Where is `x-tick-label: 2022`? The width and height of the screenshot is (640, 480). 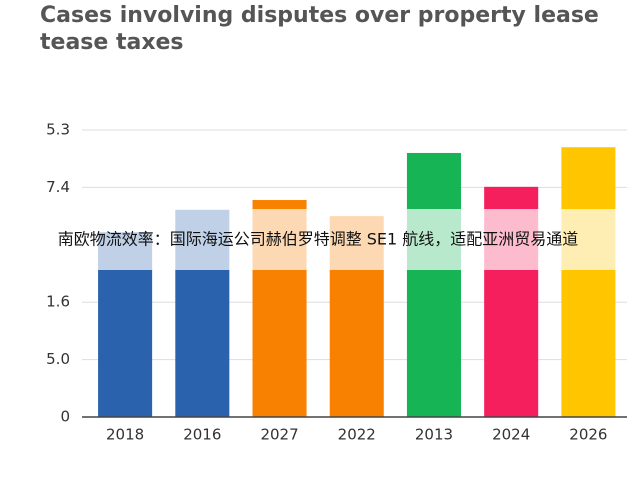
x-tick-label: 2022 is located at coordinates (357, 435).